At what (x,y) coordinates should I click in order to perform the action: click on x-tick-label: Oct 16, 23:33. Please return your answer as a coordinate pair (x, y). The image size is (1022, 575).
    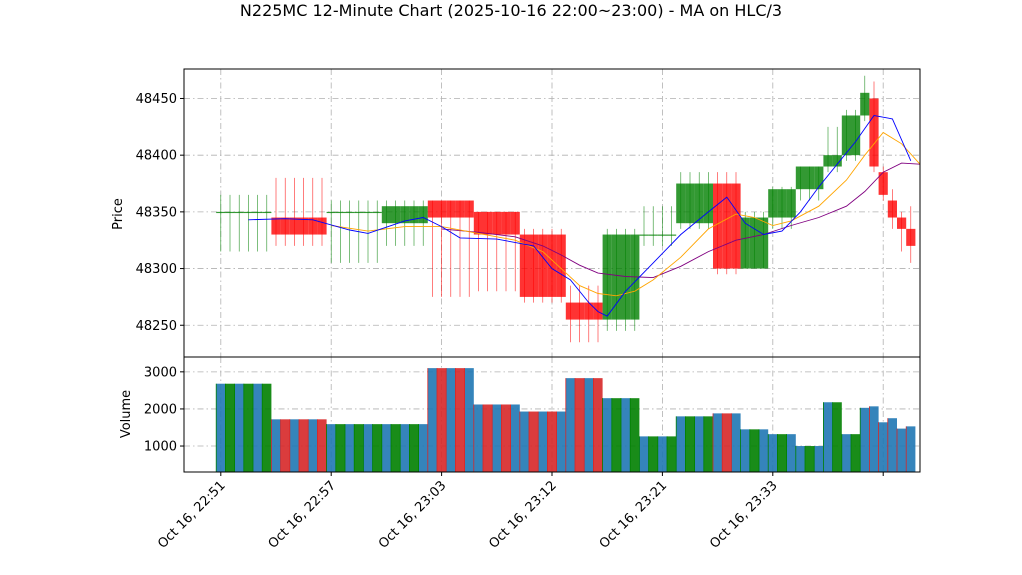
    Looking at the image, I should click on (743, 514).